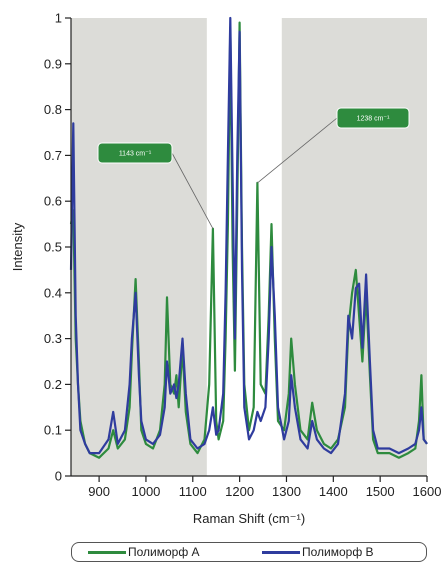 The image size is (443, 566). I want to click on x-tick-label: 1100, so click(193, 491).